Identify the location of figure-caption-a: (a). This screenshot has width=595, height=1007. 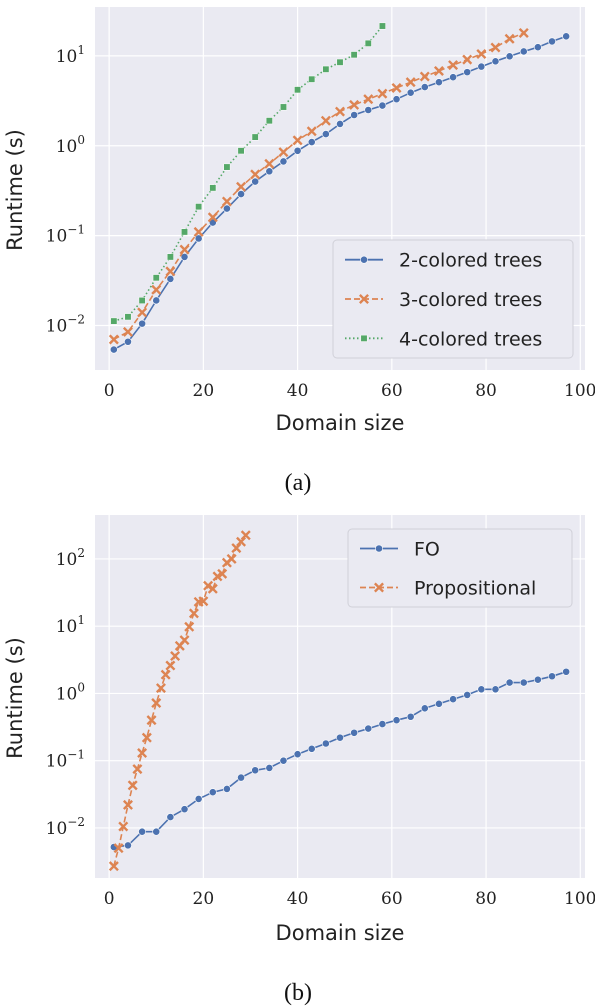
(298, 483).